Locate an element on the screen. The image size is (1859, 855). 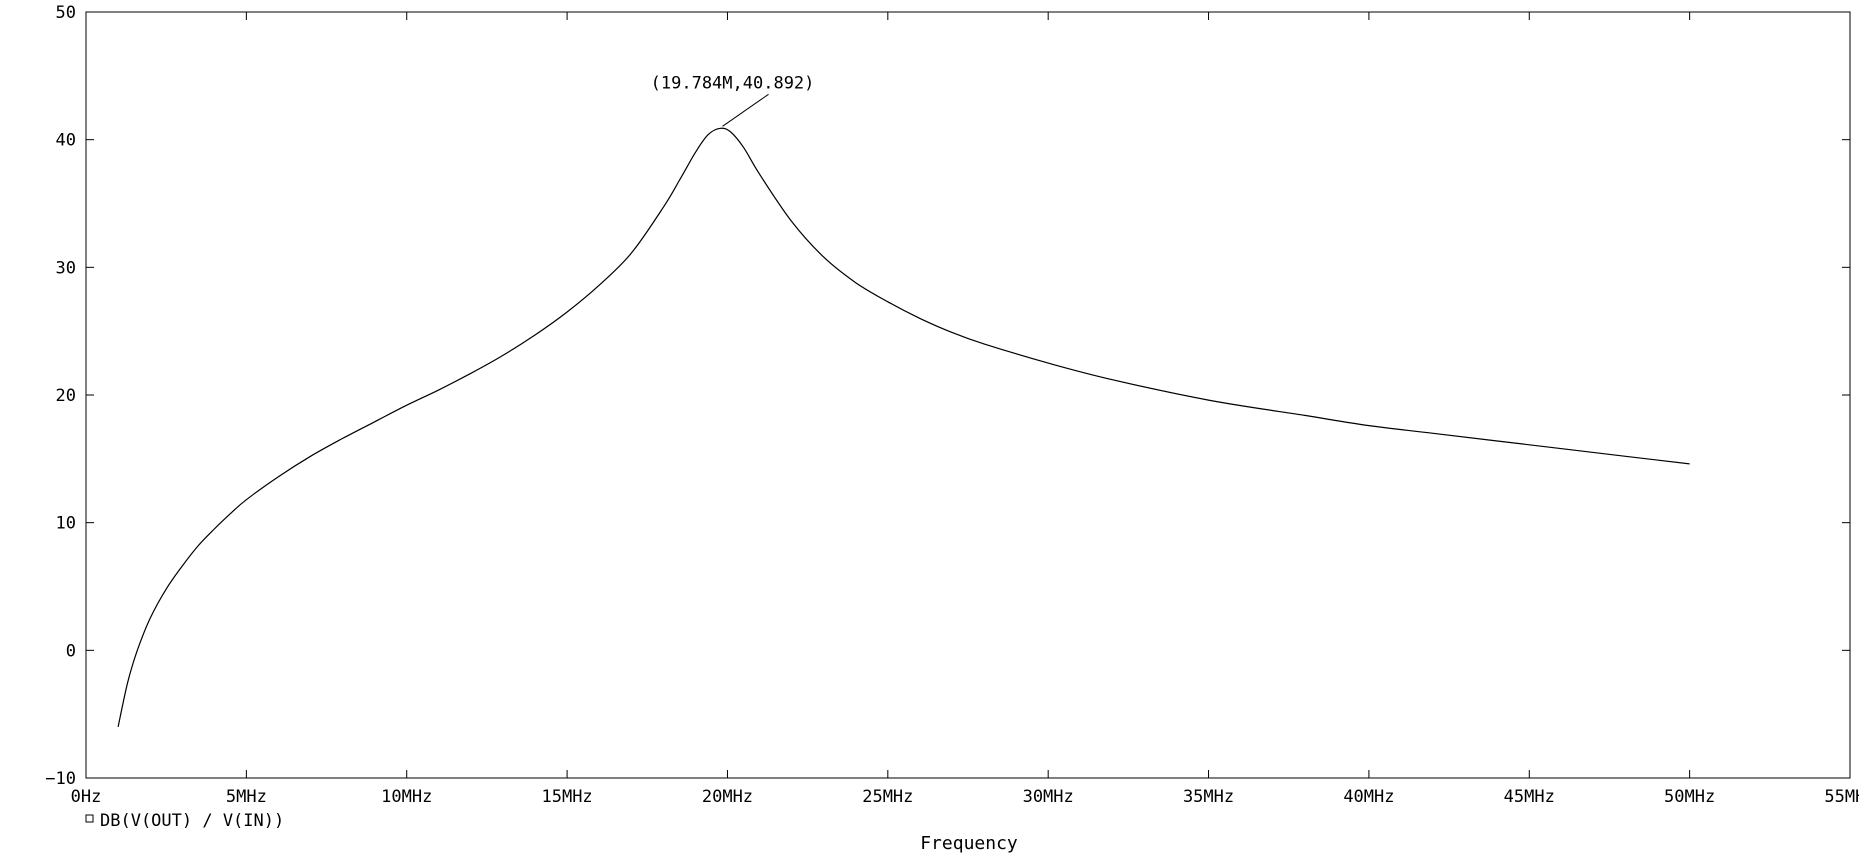
x-tick-label: 50MHz is located at coordinates (1689, 797).